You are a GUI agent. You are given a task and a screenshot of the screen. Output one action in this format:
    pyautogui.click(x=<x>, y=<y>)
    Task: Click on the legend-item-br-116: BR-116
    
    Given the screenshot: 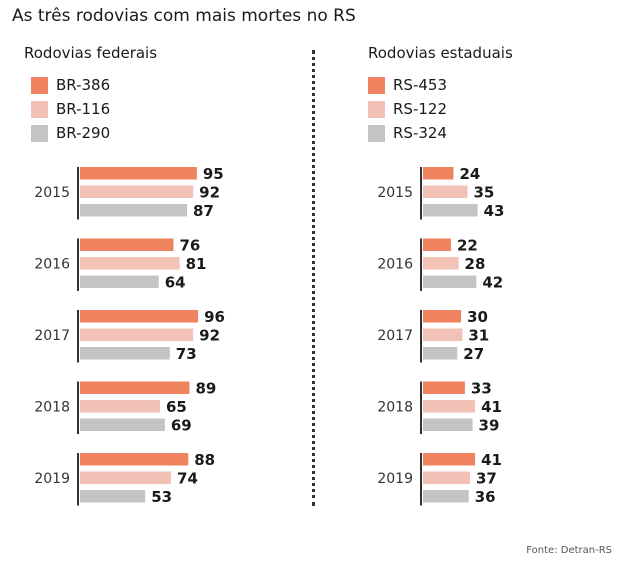 What is the action you would take?
    pyautogui.click(x=70, y=109)
    